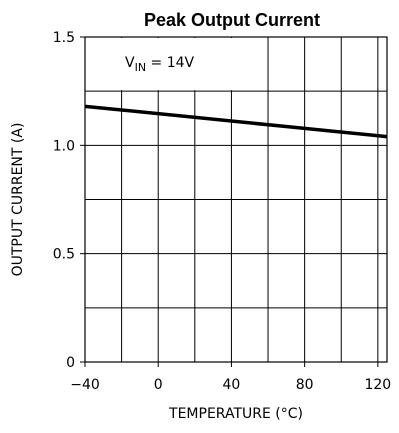  I want to click on y-axis-label: OUTPUT CURRENT (A), so click(18, 200).